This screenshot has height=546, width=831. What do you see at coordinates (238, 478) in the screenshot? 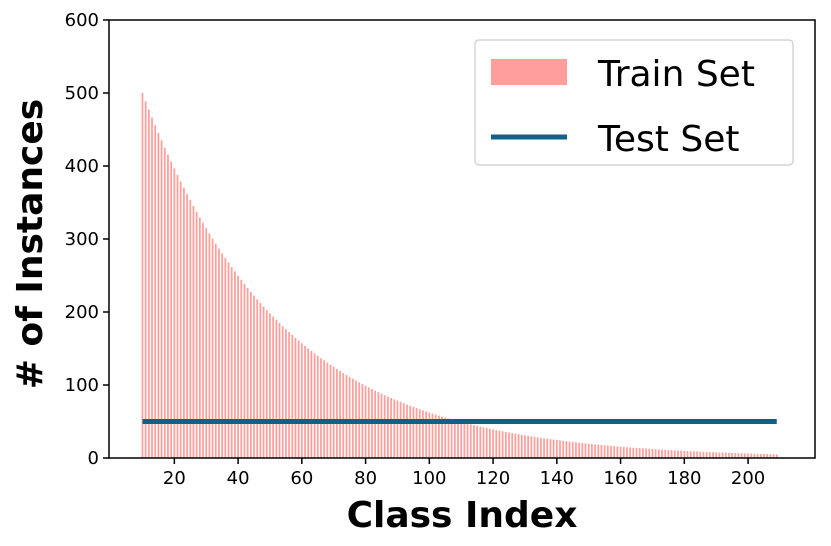
I see `x-tick-label: 40` at bounding box center [238, 478].